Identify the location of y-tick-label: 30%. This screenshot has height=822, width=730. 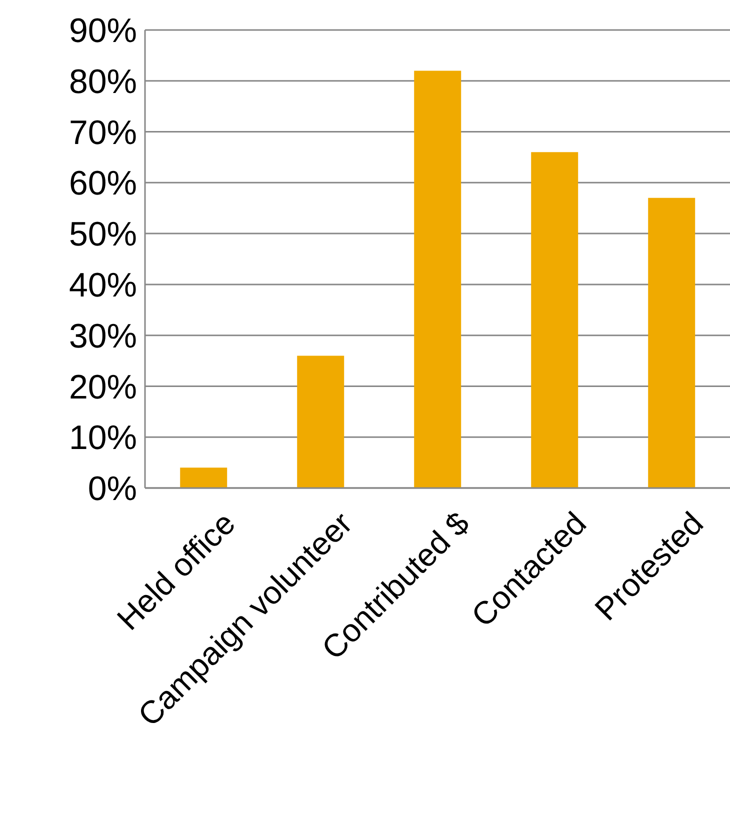
(102, 336).